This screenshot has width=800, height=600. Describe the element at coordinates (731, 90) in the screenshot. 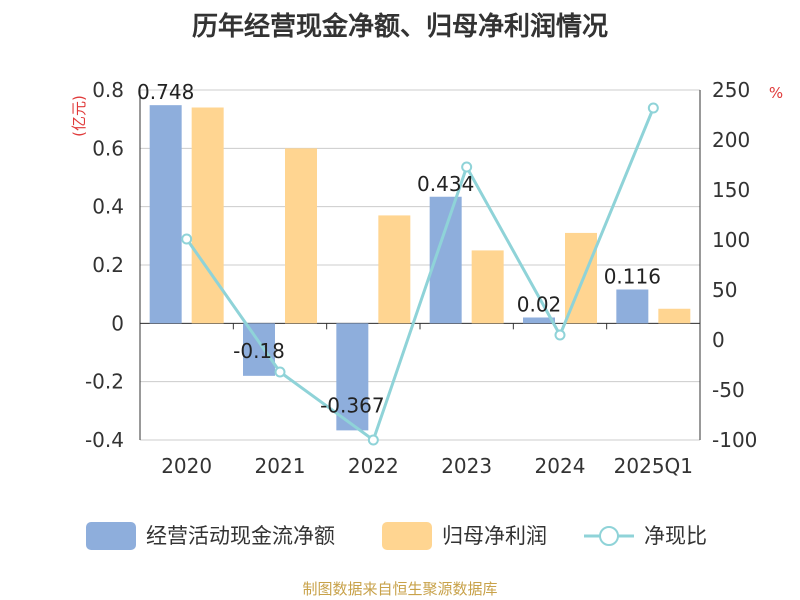

I see `y2-tick-label: 250` at that location.